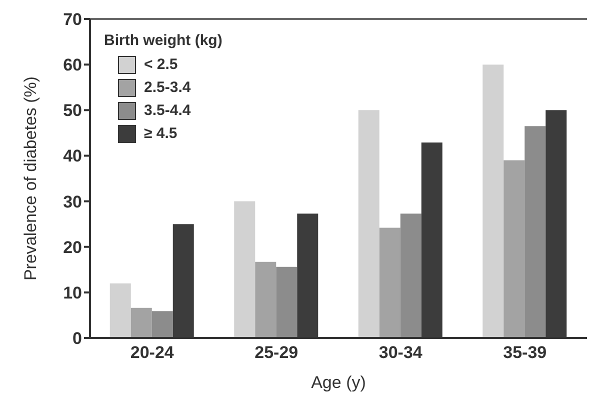 This screenshot has width=605, height=416. Describe the element at coordinates (72, 202) in the screenshot. I see `y-tick-label: 30` at that location.